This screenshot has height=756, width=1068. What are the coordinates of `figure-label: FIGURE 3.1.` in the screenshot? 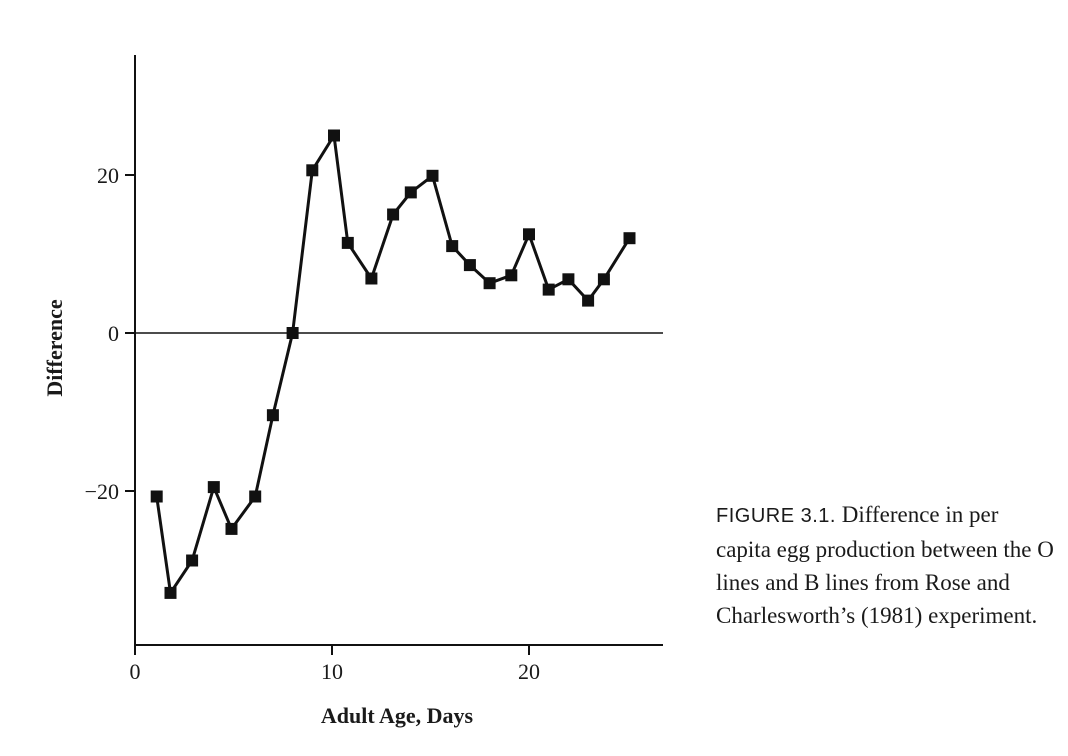 It's located at (776, 516).